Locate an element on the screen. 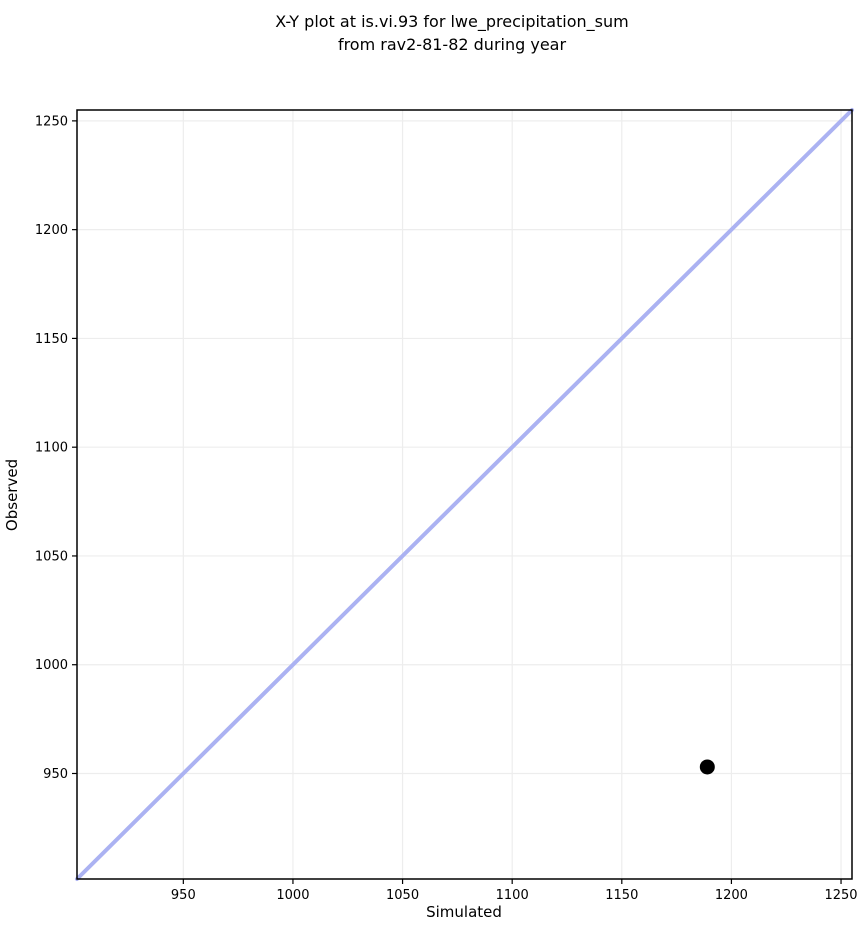 The height and width of the screenshot is (934, 867). y-tick-label: 1200 is located at coordinates (51, 230).